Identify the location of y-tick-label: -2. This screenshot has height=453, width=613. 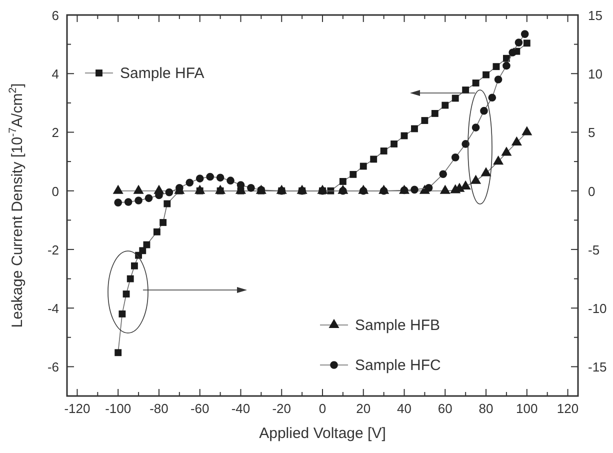
(53, 250).